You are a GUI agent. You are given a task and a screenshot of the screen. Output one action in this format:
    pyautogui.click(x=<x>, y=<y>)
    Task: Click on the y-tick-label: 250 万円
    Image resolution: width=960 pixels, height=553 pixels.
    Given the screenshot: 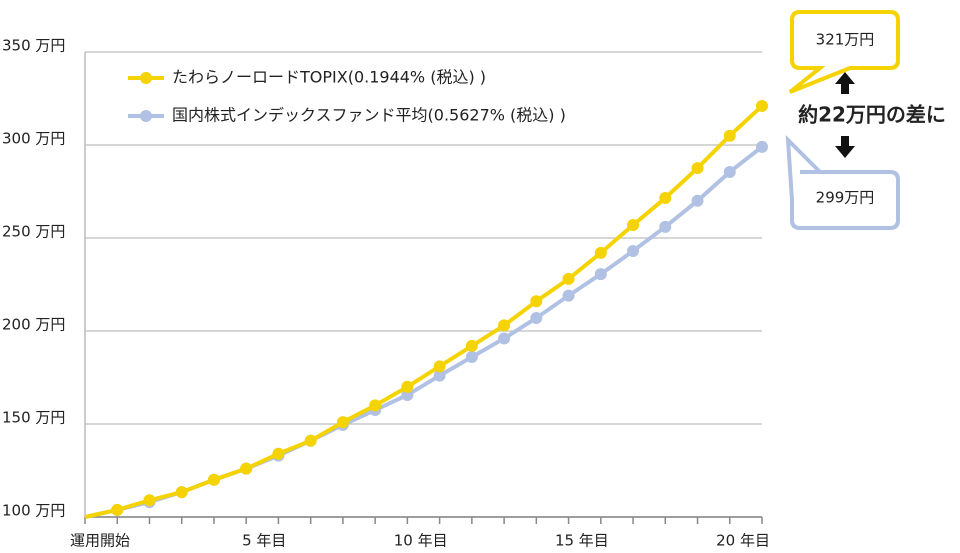 What is the action you would take?
    pyautogui.click(x=33, y=232)
    